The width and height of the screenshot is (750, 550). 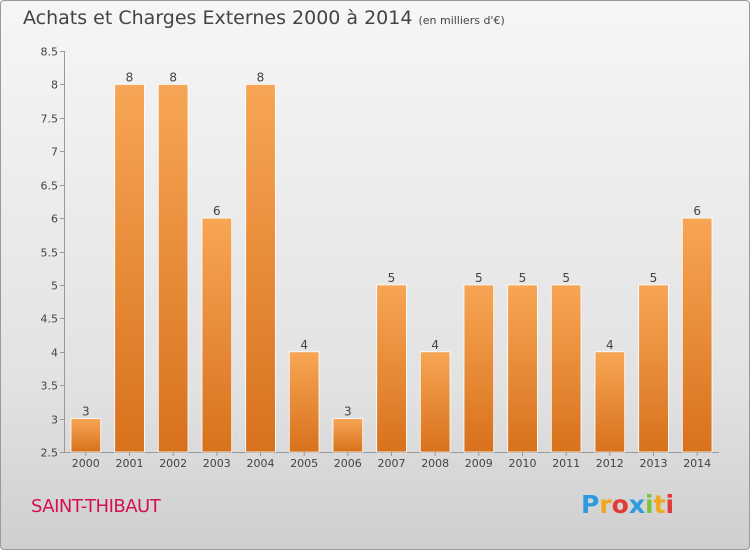 What do you see at coordinates (348, 463) in the screenshot?
I see `x-tick-label: 2006` at bounding box center [348, 463].